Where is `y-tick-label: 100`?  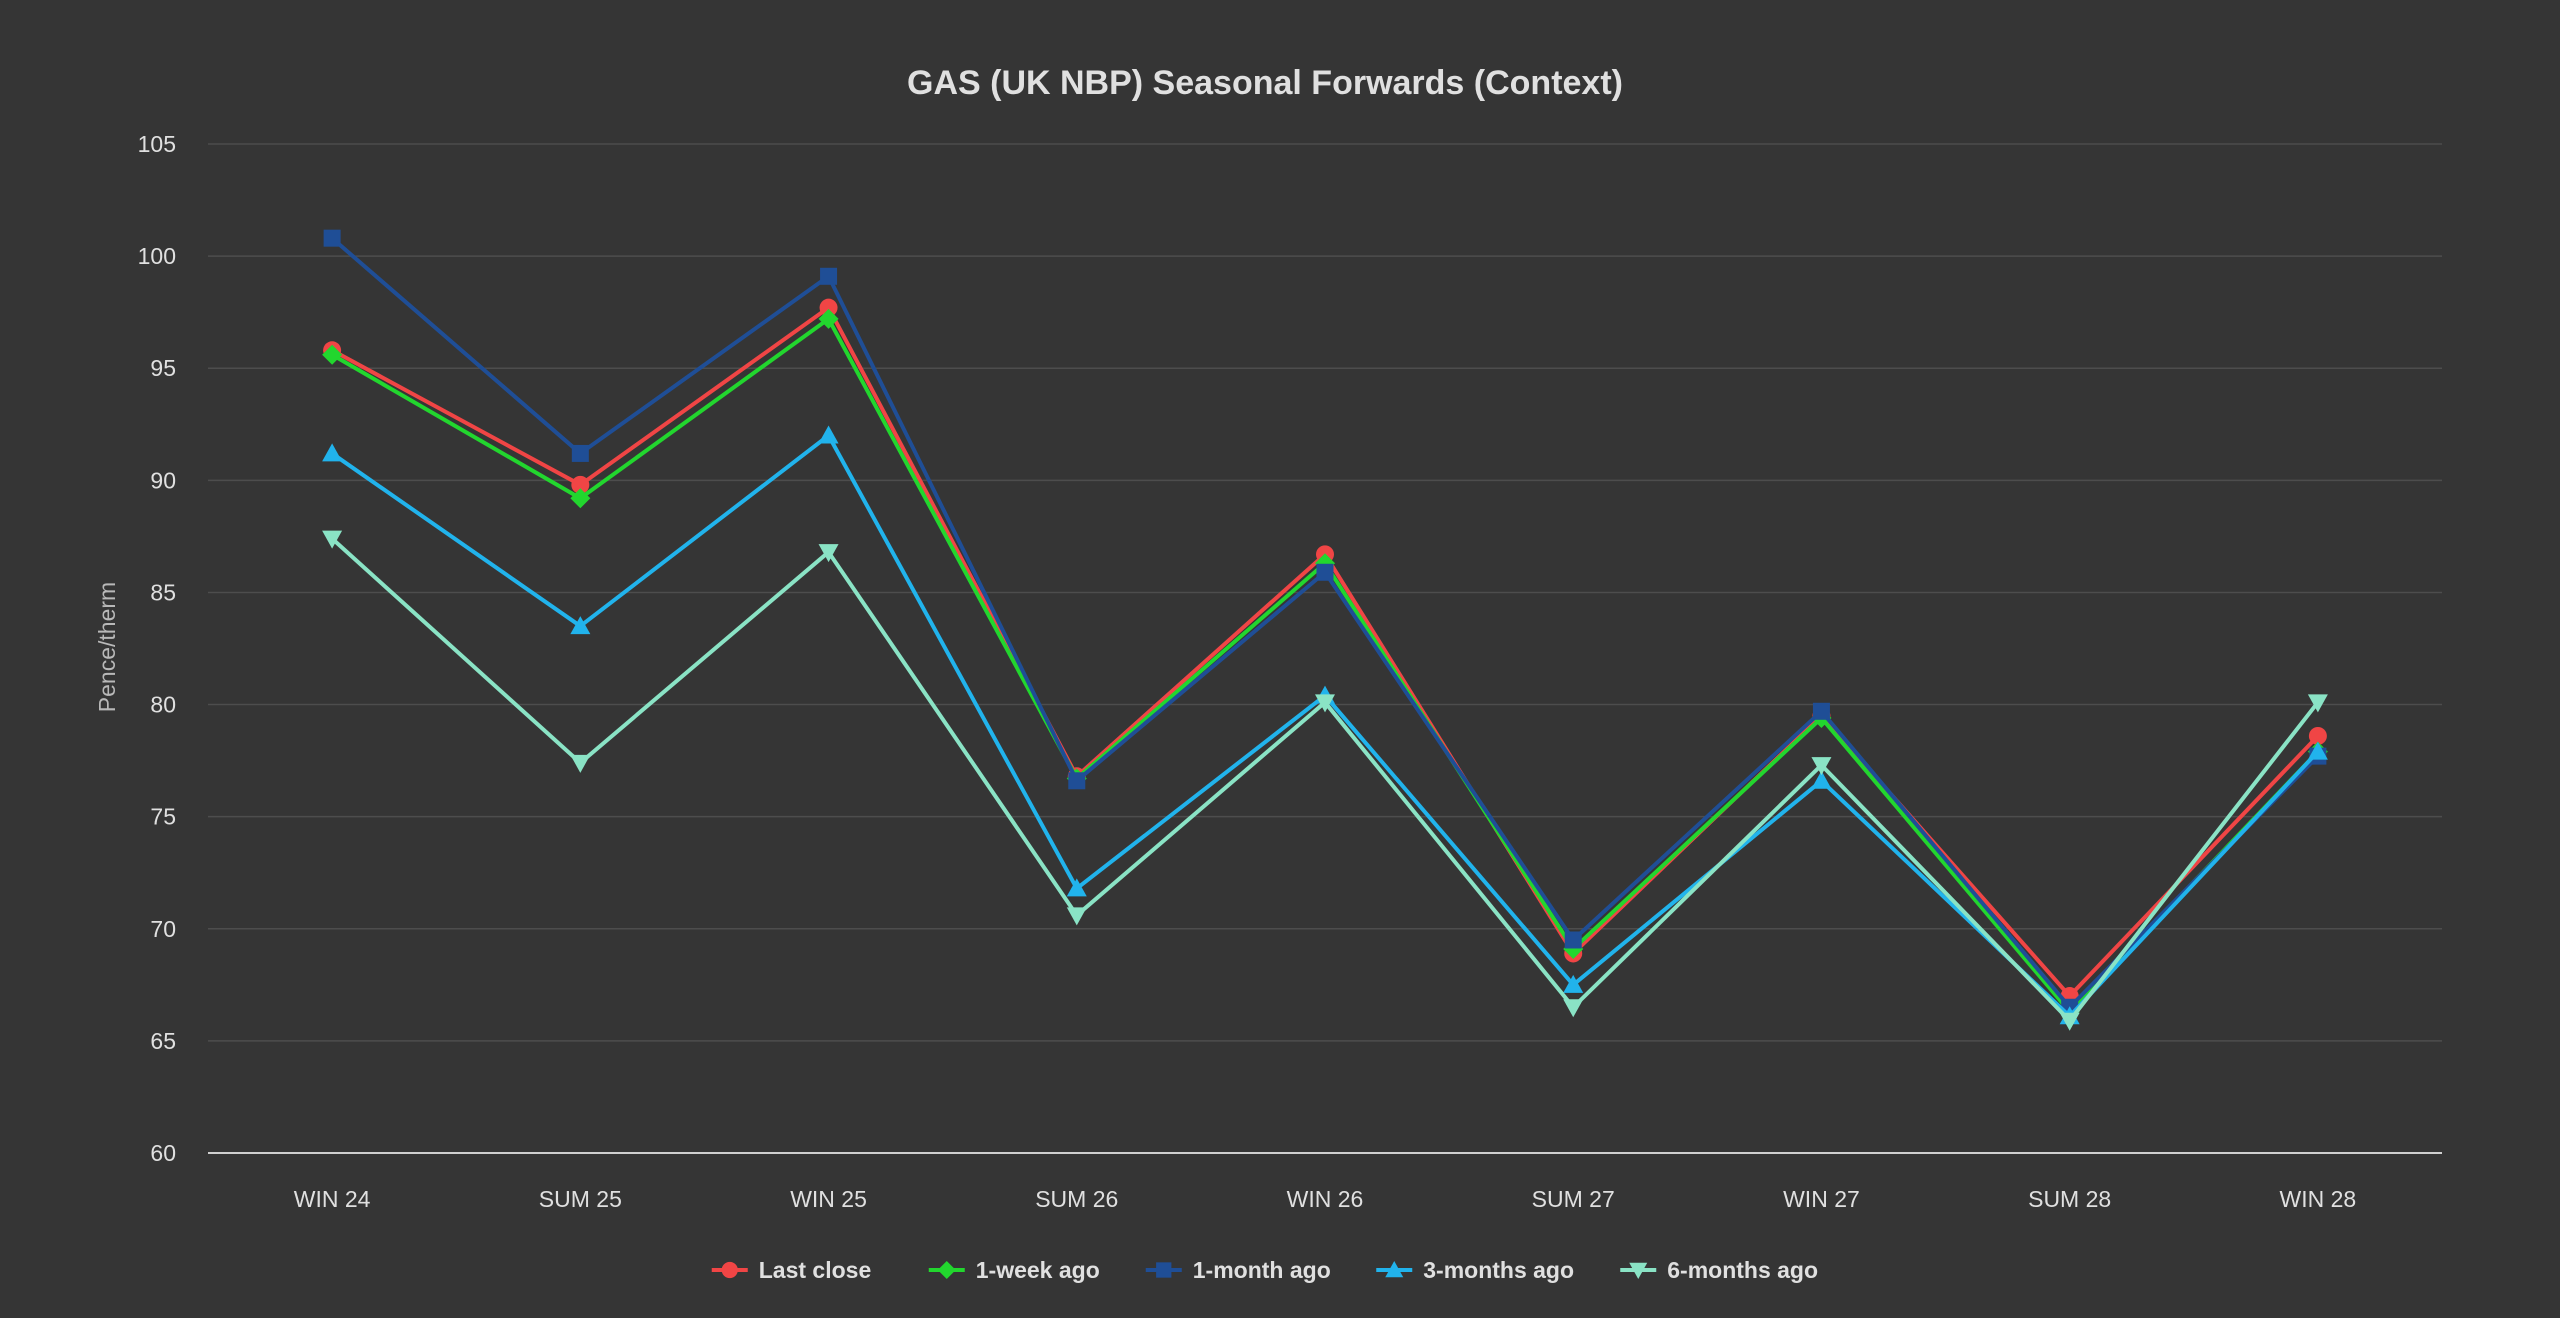 y-tick-label: 100 is located at coordinates (157, 256).